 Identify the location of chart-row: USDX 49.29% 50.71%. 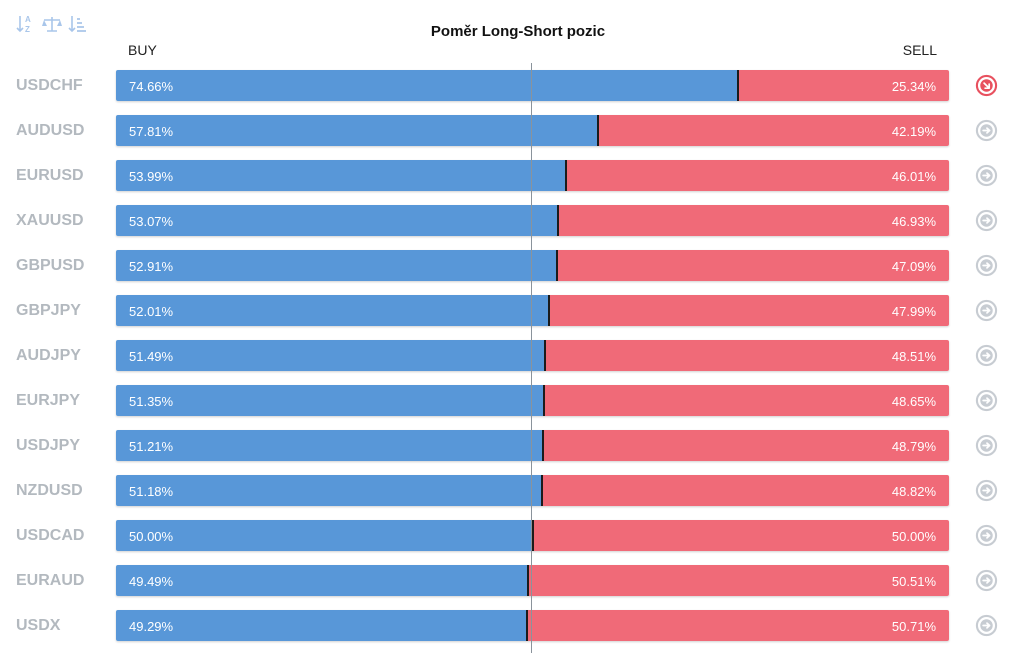
(510, 626).